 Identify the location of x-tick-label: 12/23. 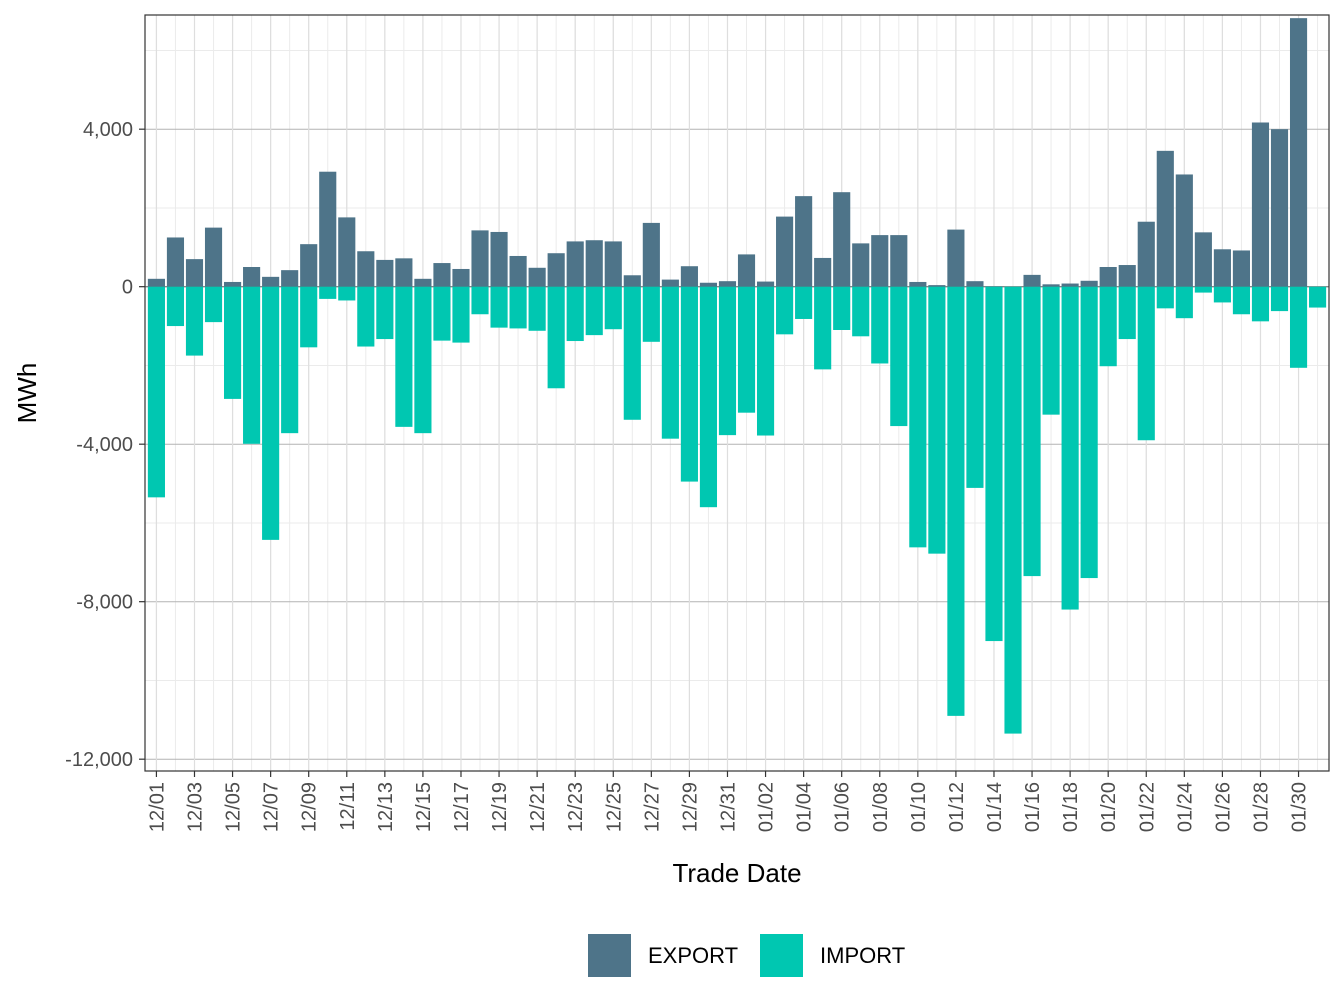
(576, 807).